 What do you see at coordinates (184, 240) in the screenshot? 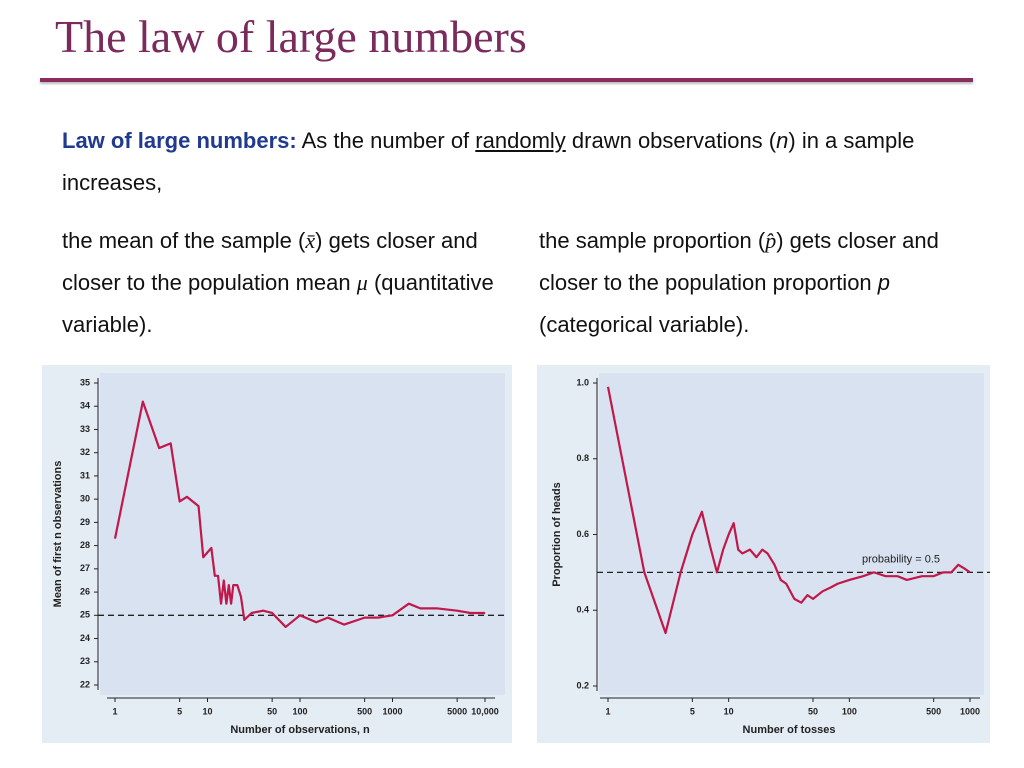
I see `text: the mean of the sample (` at bounding box center [184, 240].